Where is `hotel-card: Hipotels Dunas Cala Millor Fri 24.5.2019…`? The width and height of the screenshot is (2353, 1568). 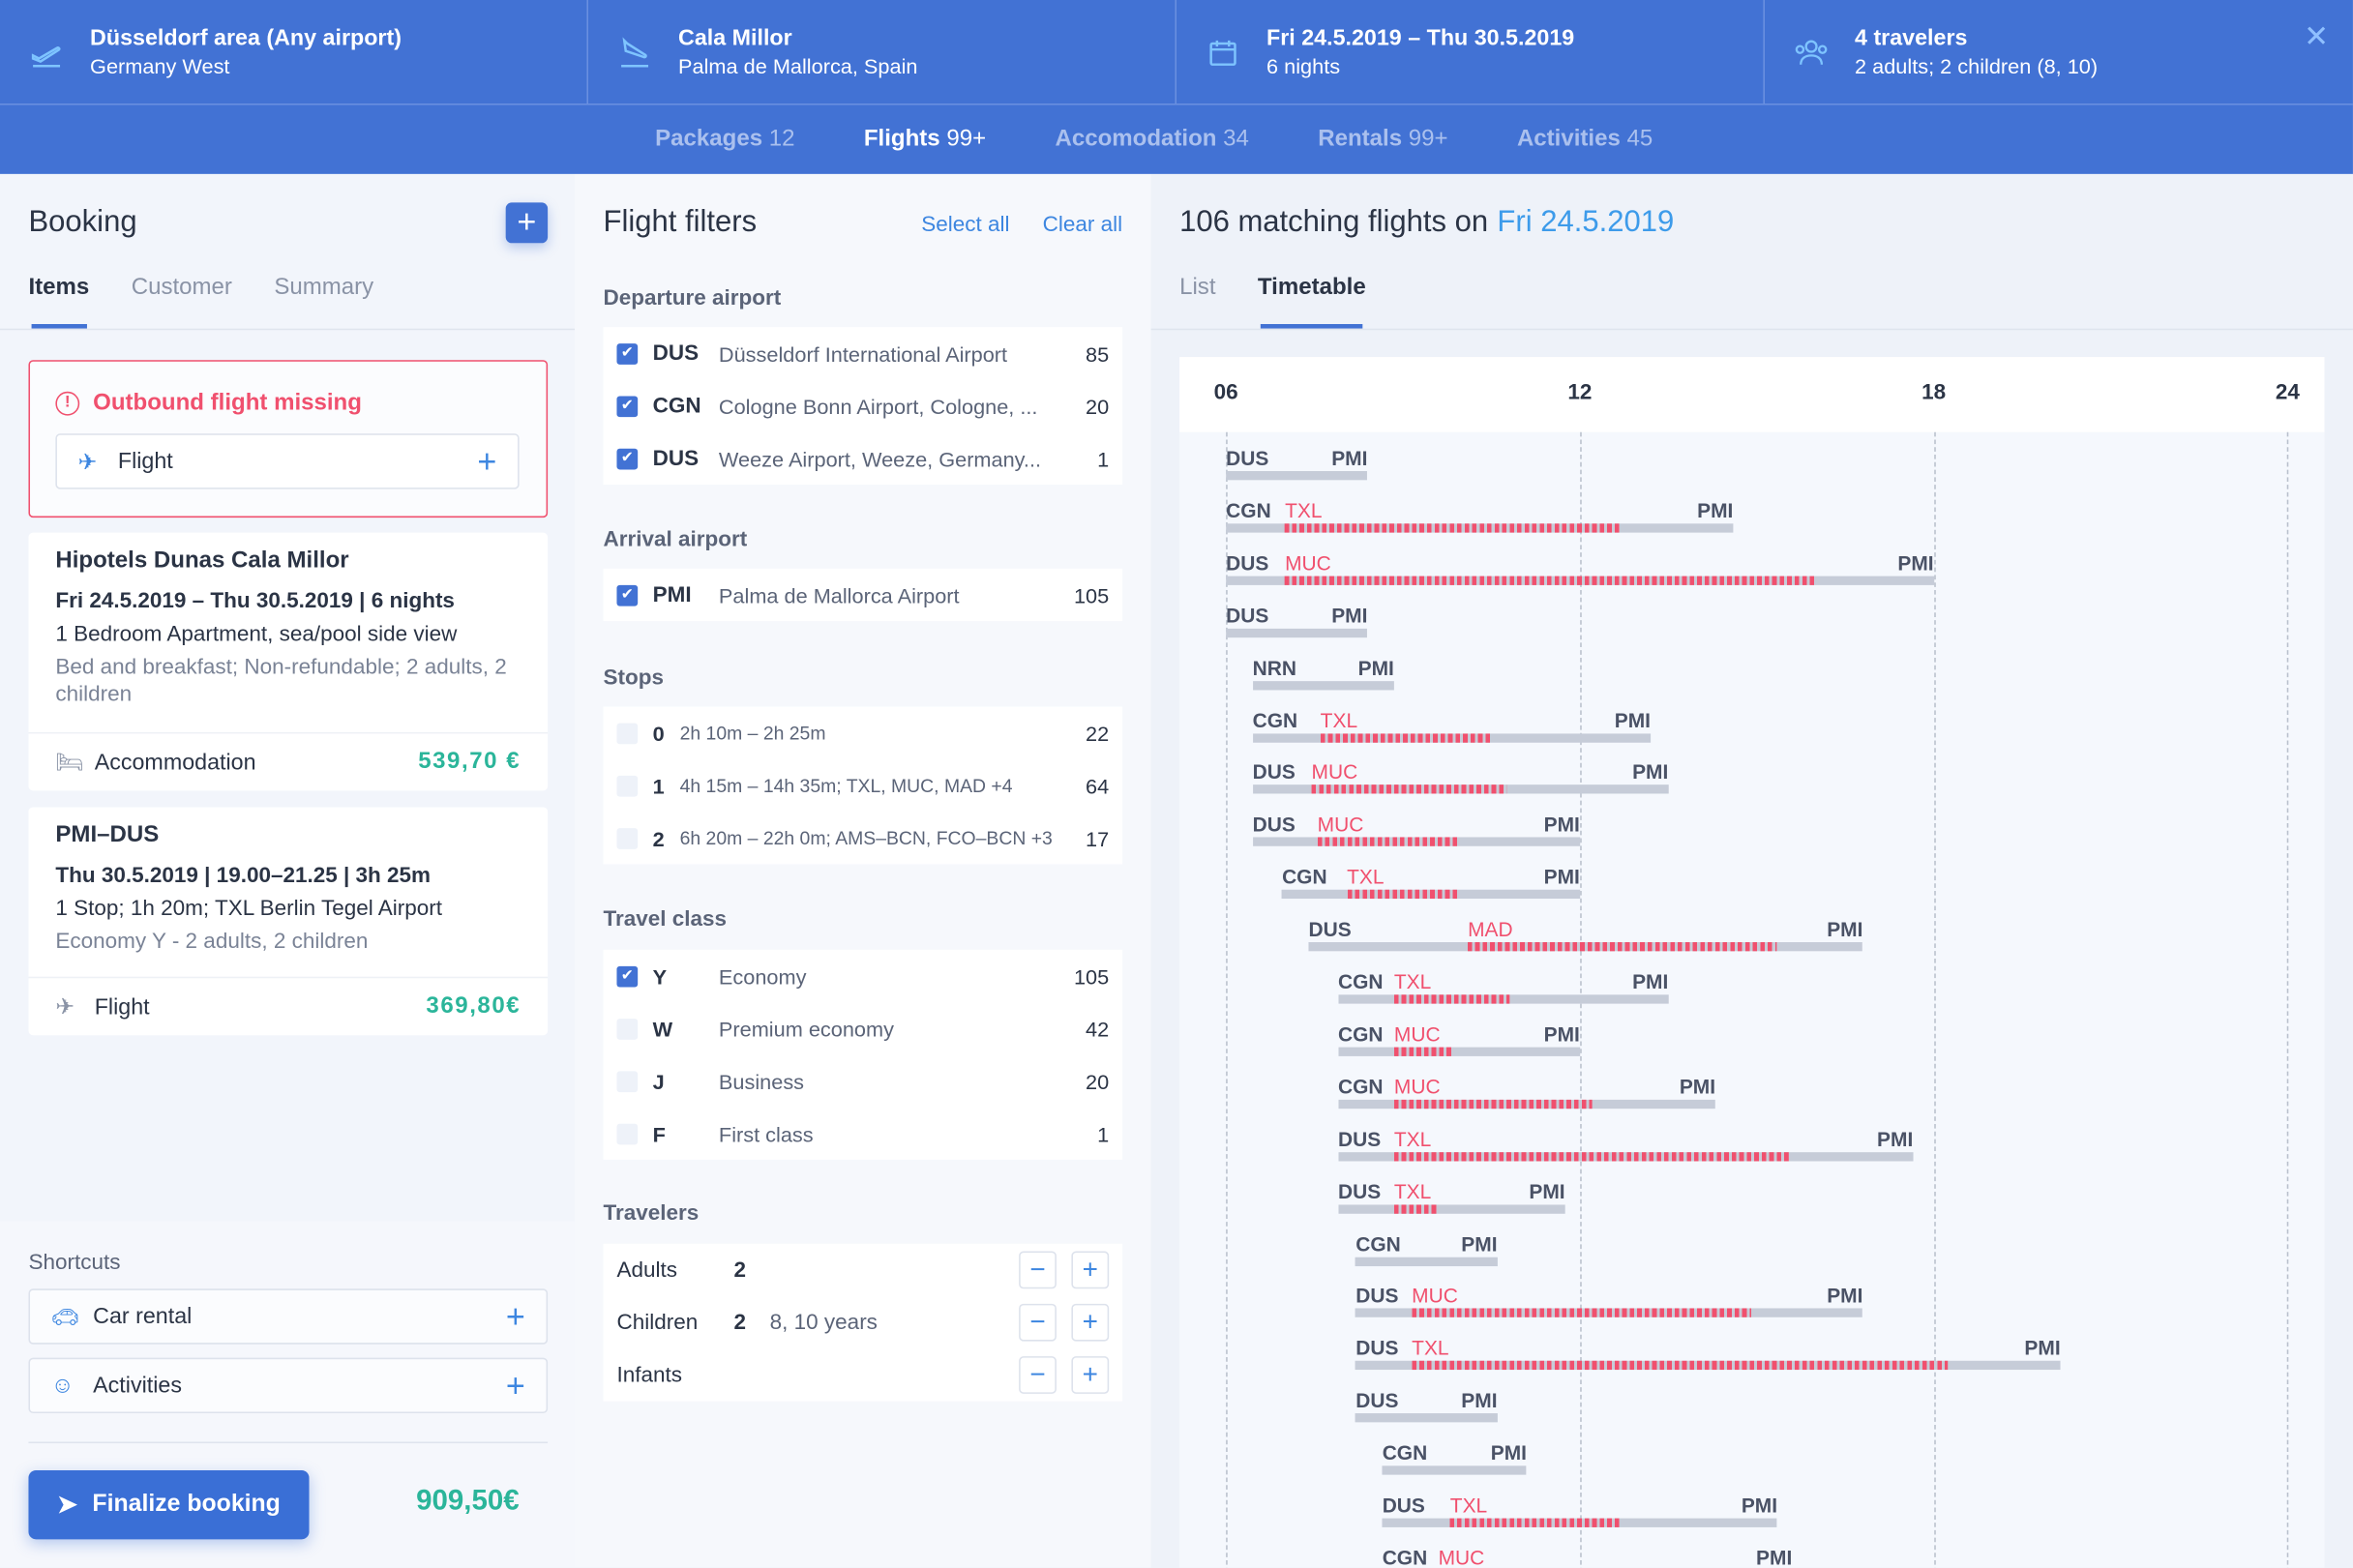
hotel-card: Hipotels Dunas Cala Millor Fri 24.5.2019… is located at coordinates (288, 662).